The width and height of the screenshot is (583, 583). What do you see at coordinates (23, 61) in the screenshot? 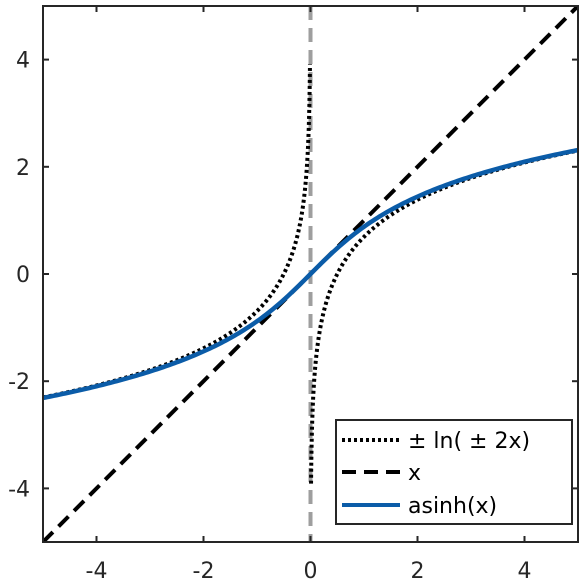
I see `y-tick-label: 4` at bounding box center [23, 61].